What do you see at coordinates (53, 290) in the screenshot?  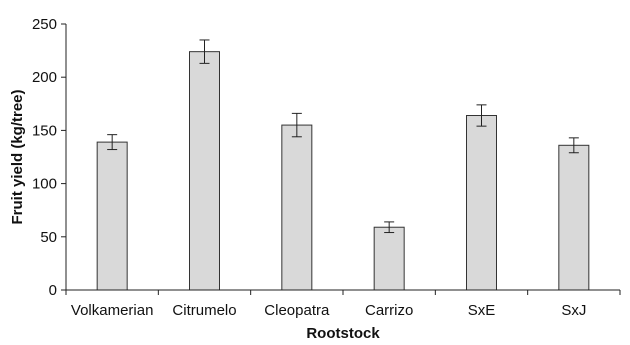 I see `y-tick-label: 0` at bounding box center [53, 290].